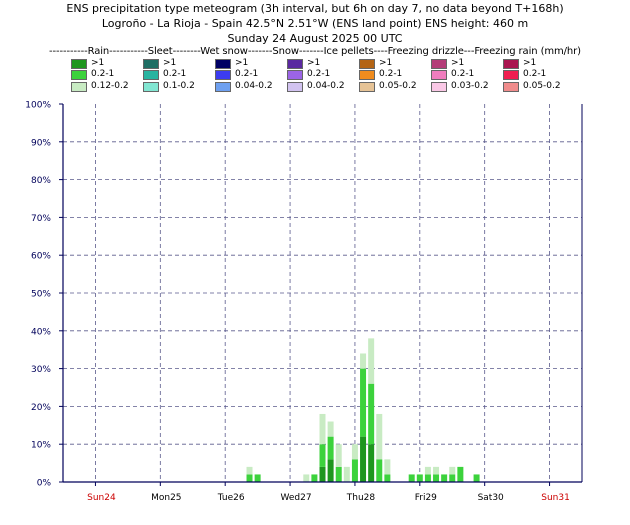 The width and height of the screenshot is (630, 525). I want to click on y-tick-label: 100%, so click(38, 106).